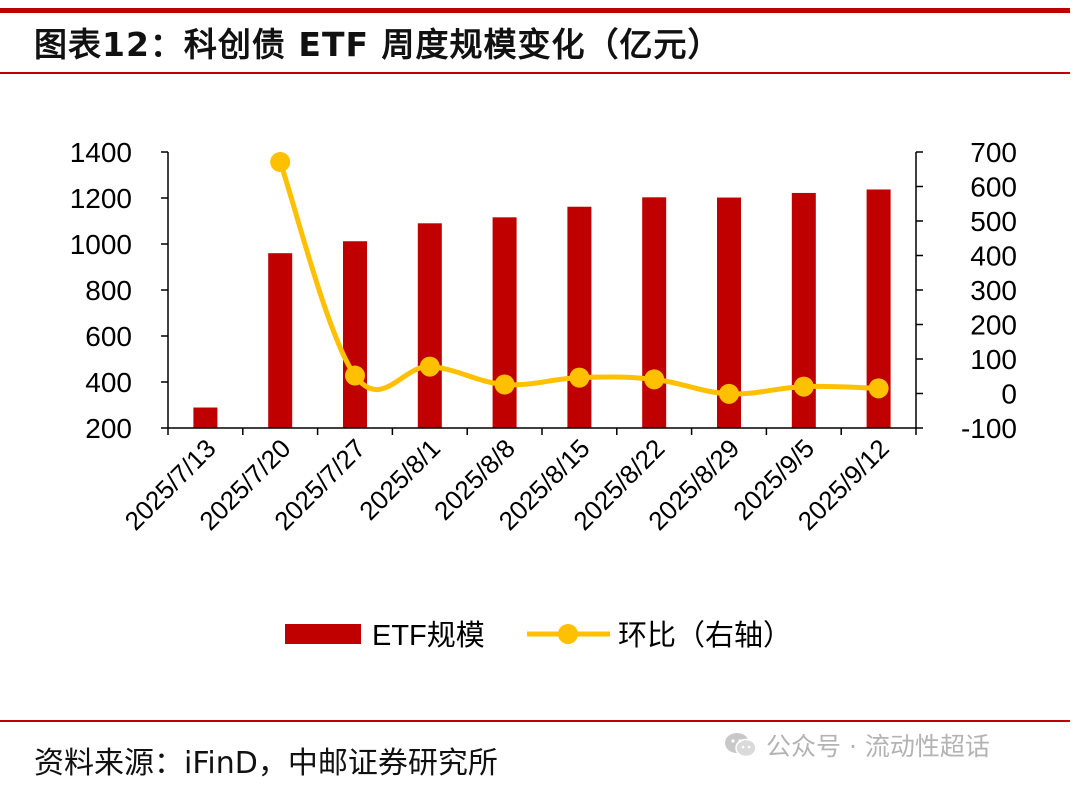  Describe the element at coordinates (535, 721) in the screenshot. I see `footer-rule` at that location.